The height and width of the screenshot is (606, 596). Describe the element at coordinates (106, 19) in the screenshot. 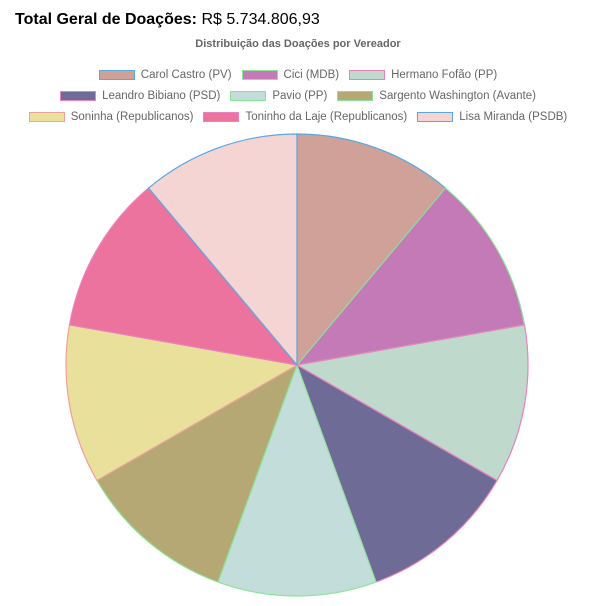

I see `total-donations-label: Total Geral de Doações:` at that location.